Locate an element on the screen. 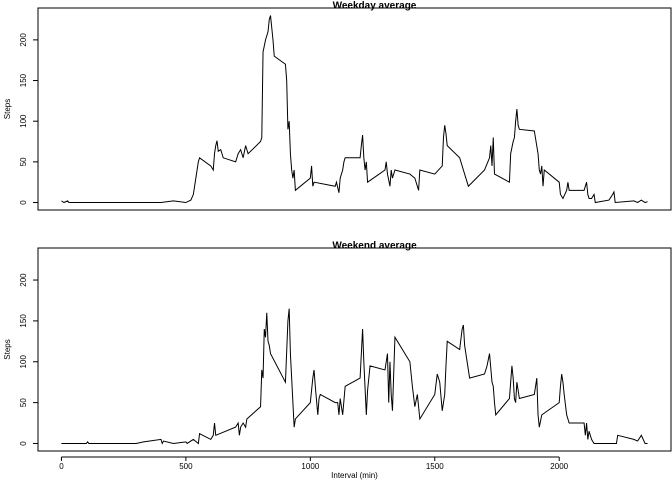 The height and width of the screenshot is (480, 672). panel-title: Weekend average is located at coordinates (374, 246).